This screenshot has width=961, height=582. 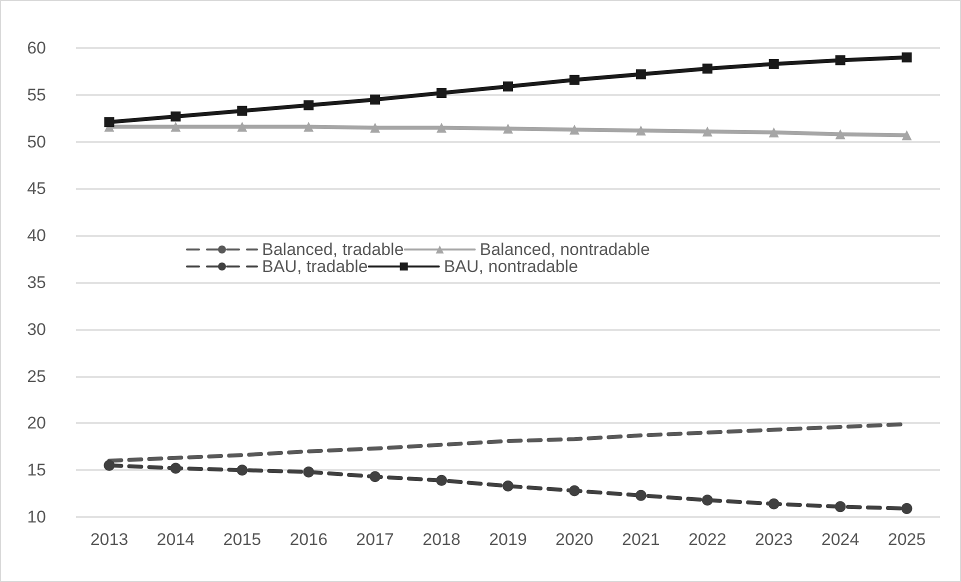 I want to click on x-tick-label: 2023, so click(x=773, y=539).